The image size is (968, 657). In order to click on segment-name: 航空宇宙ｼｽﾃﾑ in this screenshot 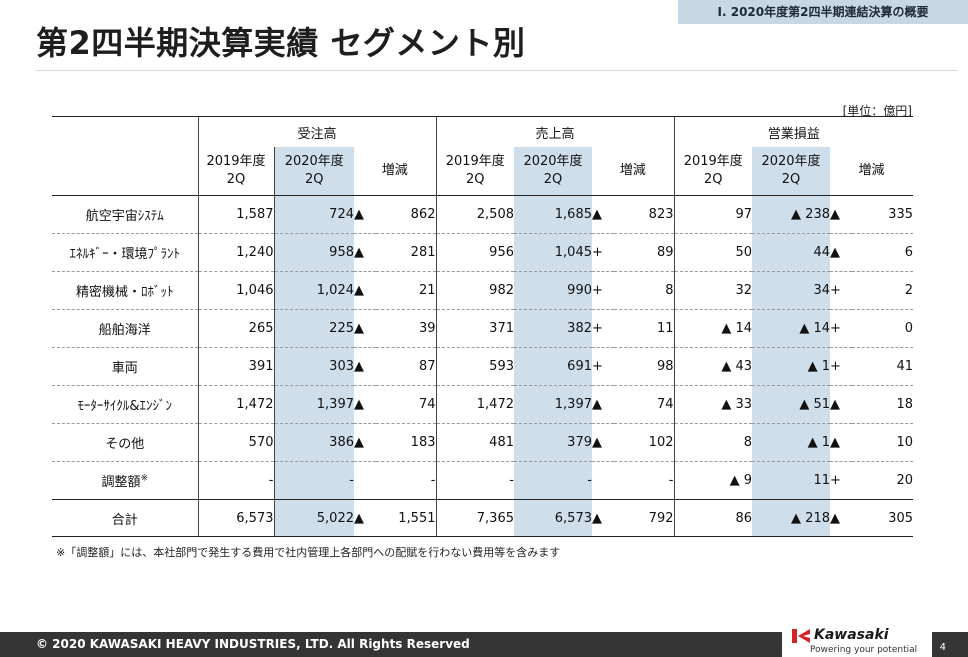, I will do `click(125, 214)`.